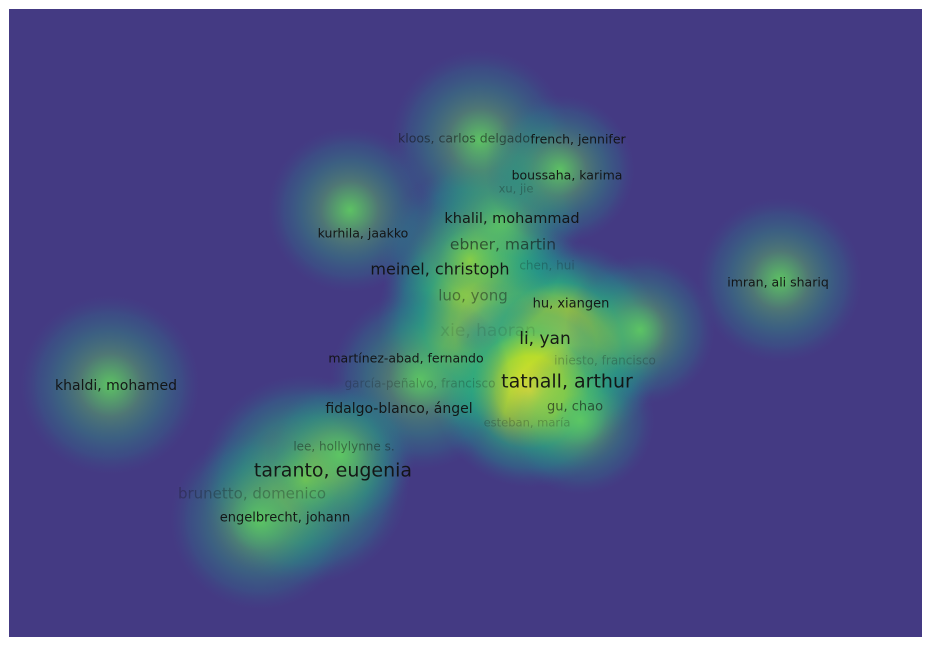  What do you see at coordinates (285, 518) in the screenshot?
I see `author-label: engelbrecht, johann` at bounding box center [285, 518].